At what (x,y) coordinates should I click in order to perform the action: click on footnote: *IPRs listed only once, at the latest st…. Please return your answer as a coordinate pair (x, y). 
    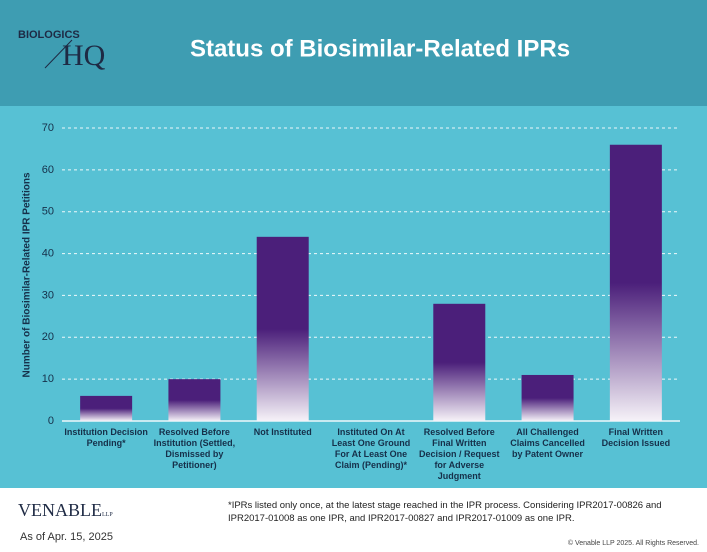
    Looking at the image, I should click on (445, 512).